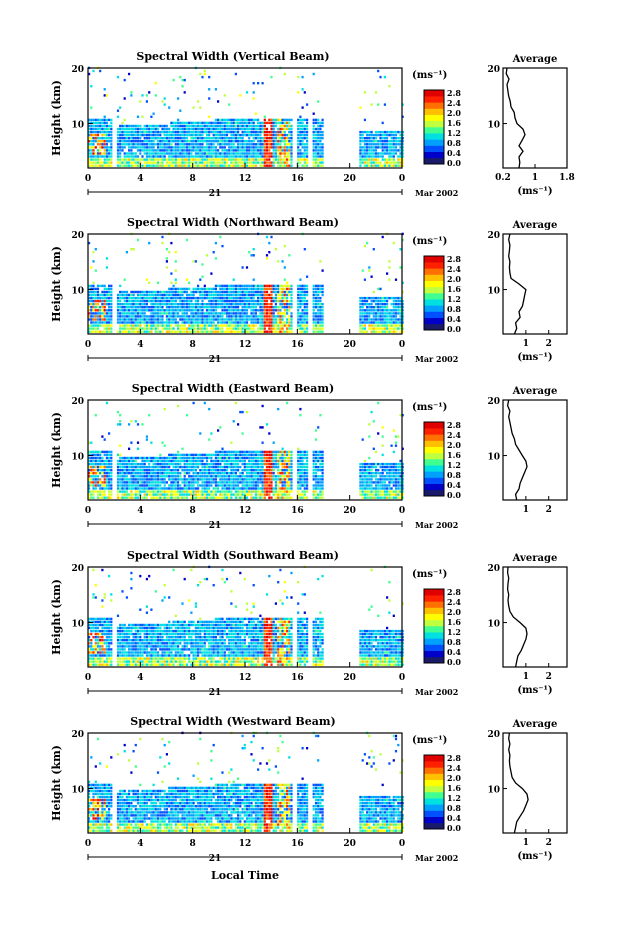 Image resolution: width=623 pixels, height=929 pixels. Describe the element at coordinates (246, 282) in the screenshot. I see `heatmap` at that location.